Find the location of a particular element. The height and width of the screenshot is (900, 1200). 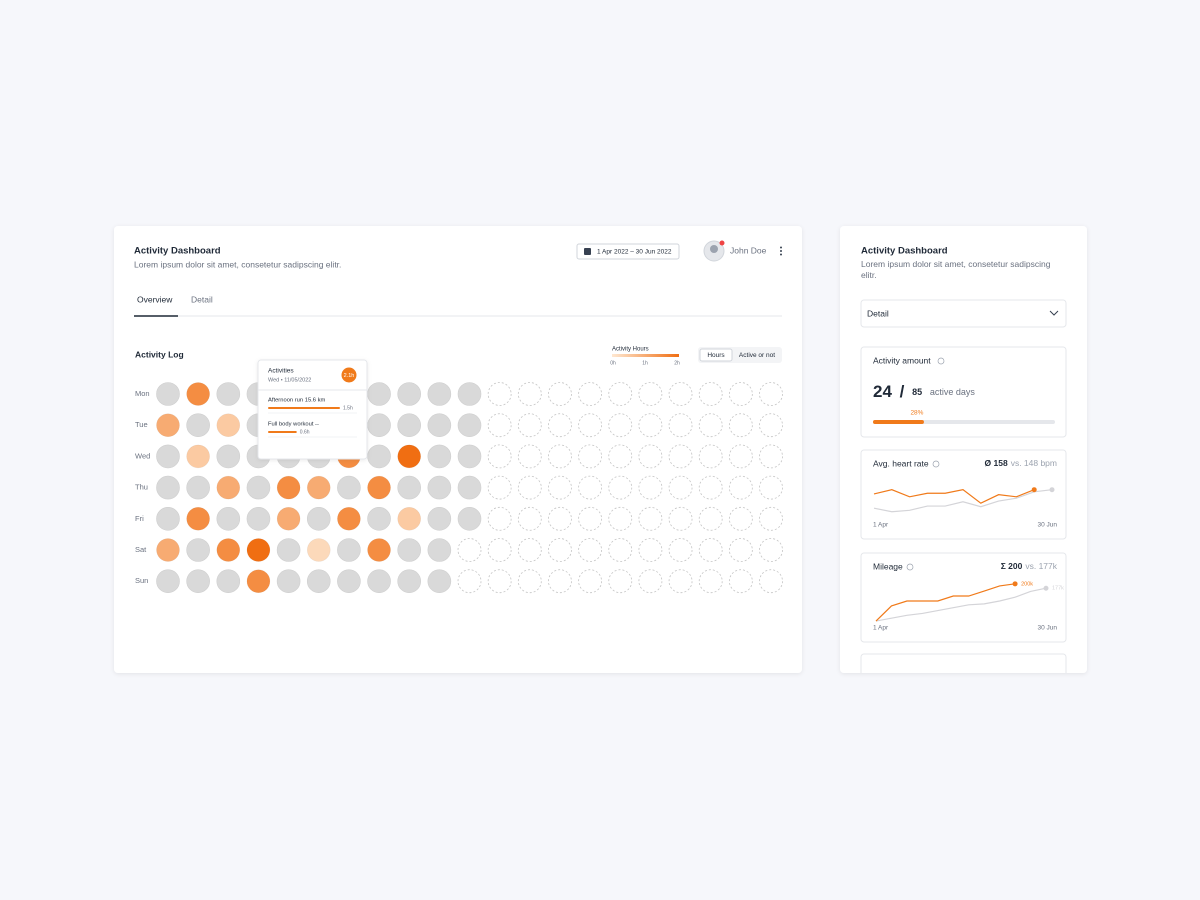

calendar-icon is located at coordinates (587, 251).